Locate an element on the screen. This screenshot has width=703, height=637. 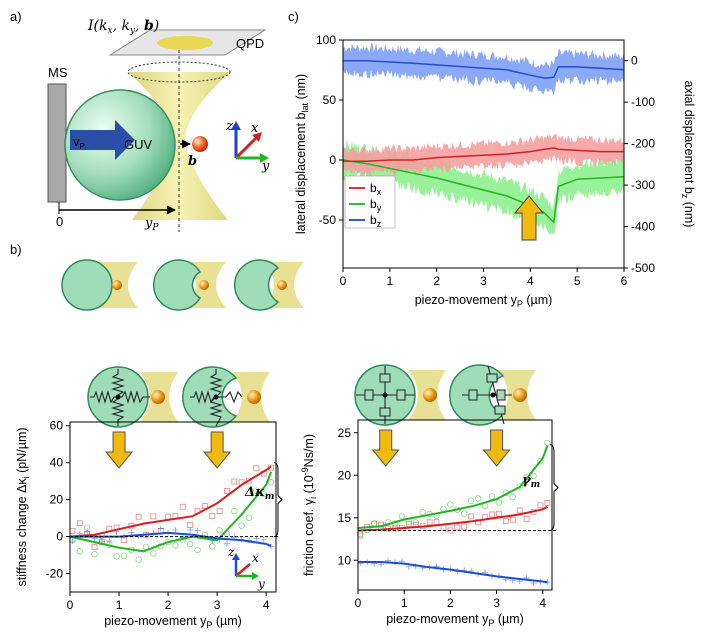
x-axis-arrow is located at coordinates (246, 148).